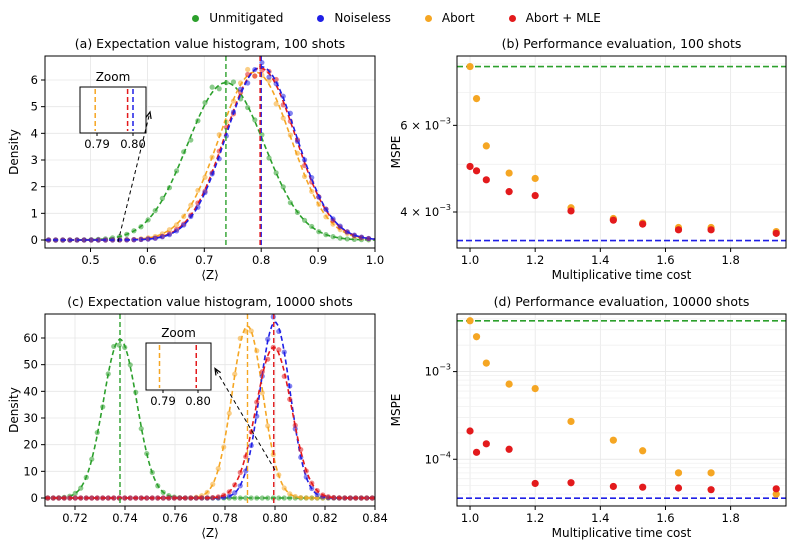 The height and width of the screenshot is (549, 793). Describe the element at coordinates (325, 518) in the screenshot. I see `xtick-label-c-5: 0.82` at that location.